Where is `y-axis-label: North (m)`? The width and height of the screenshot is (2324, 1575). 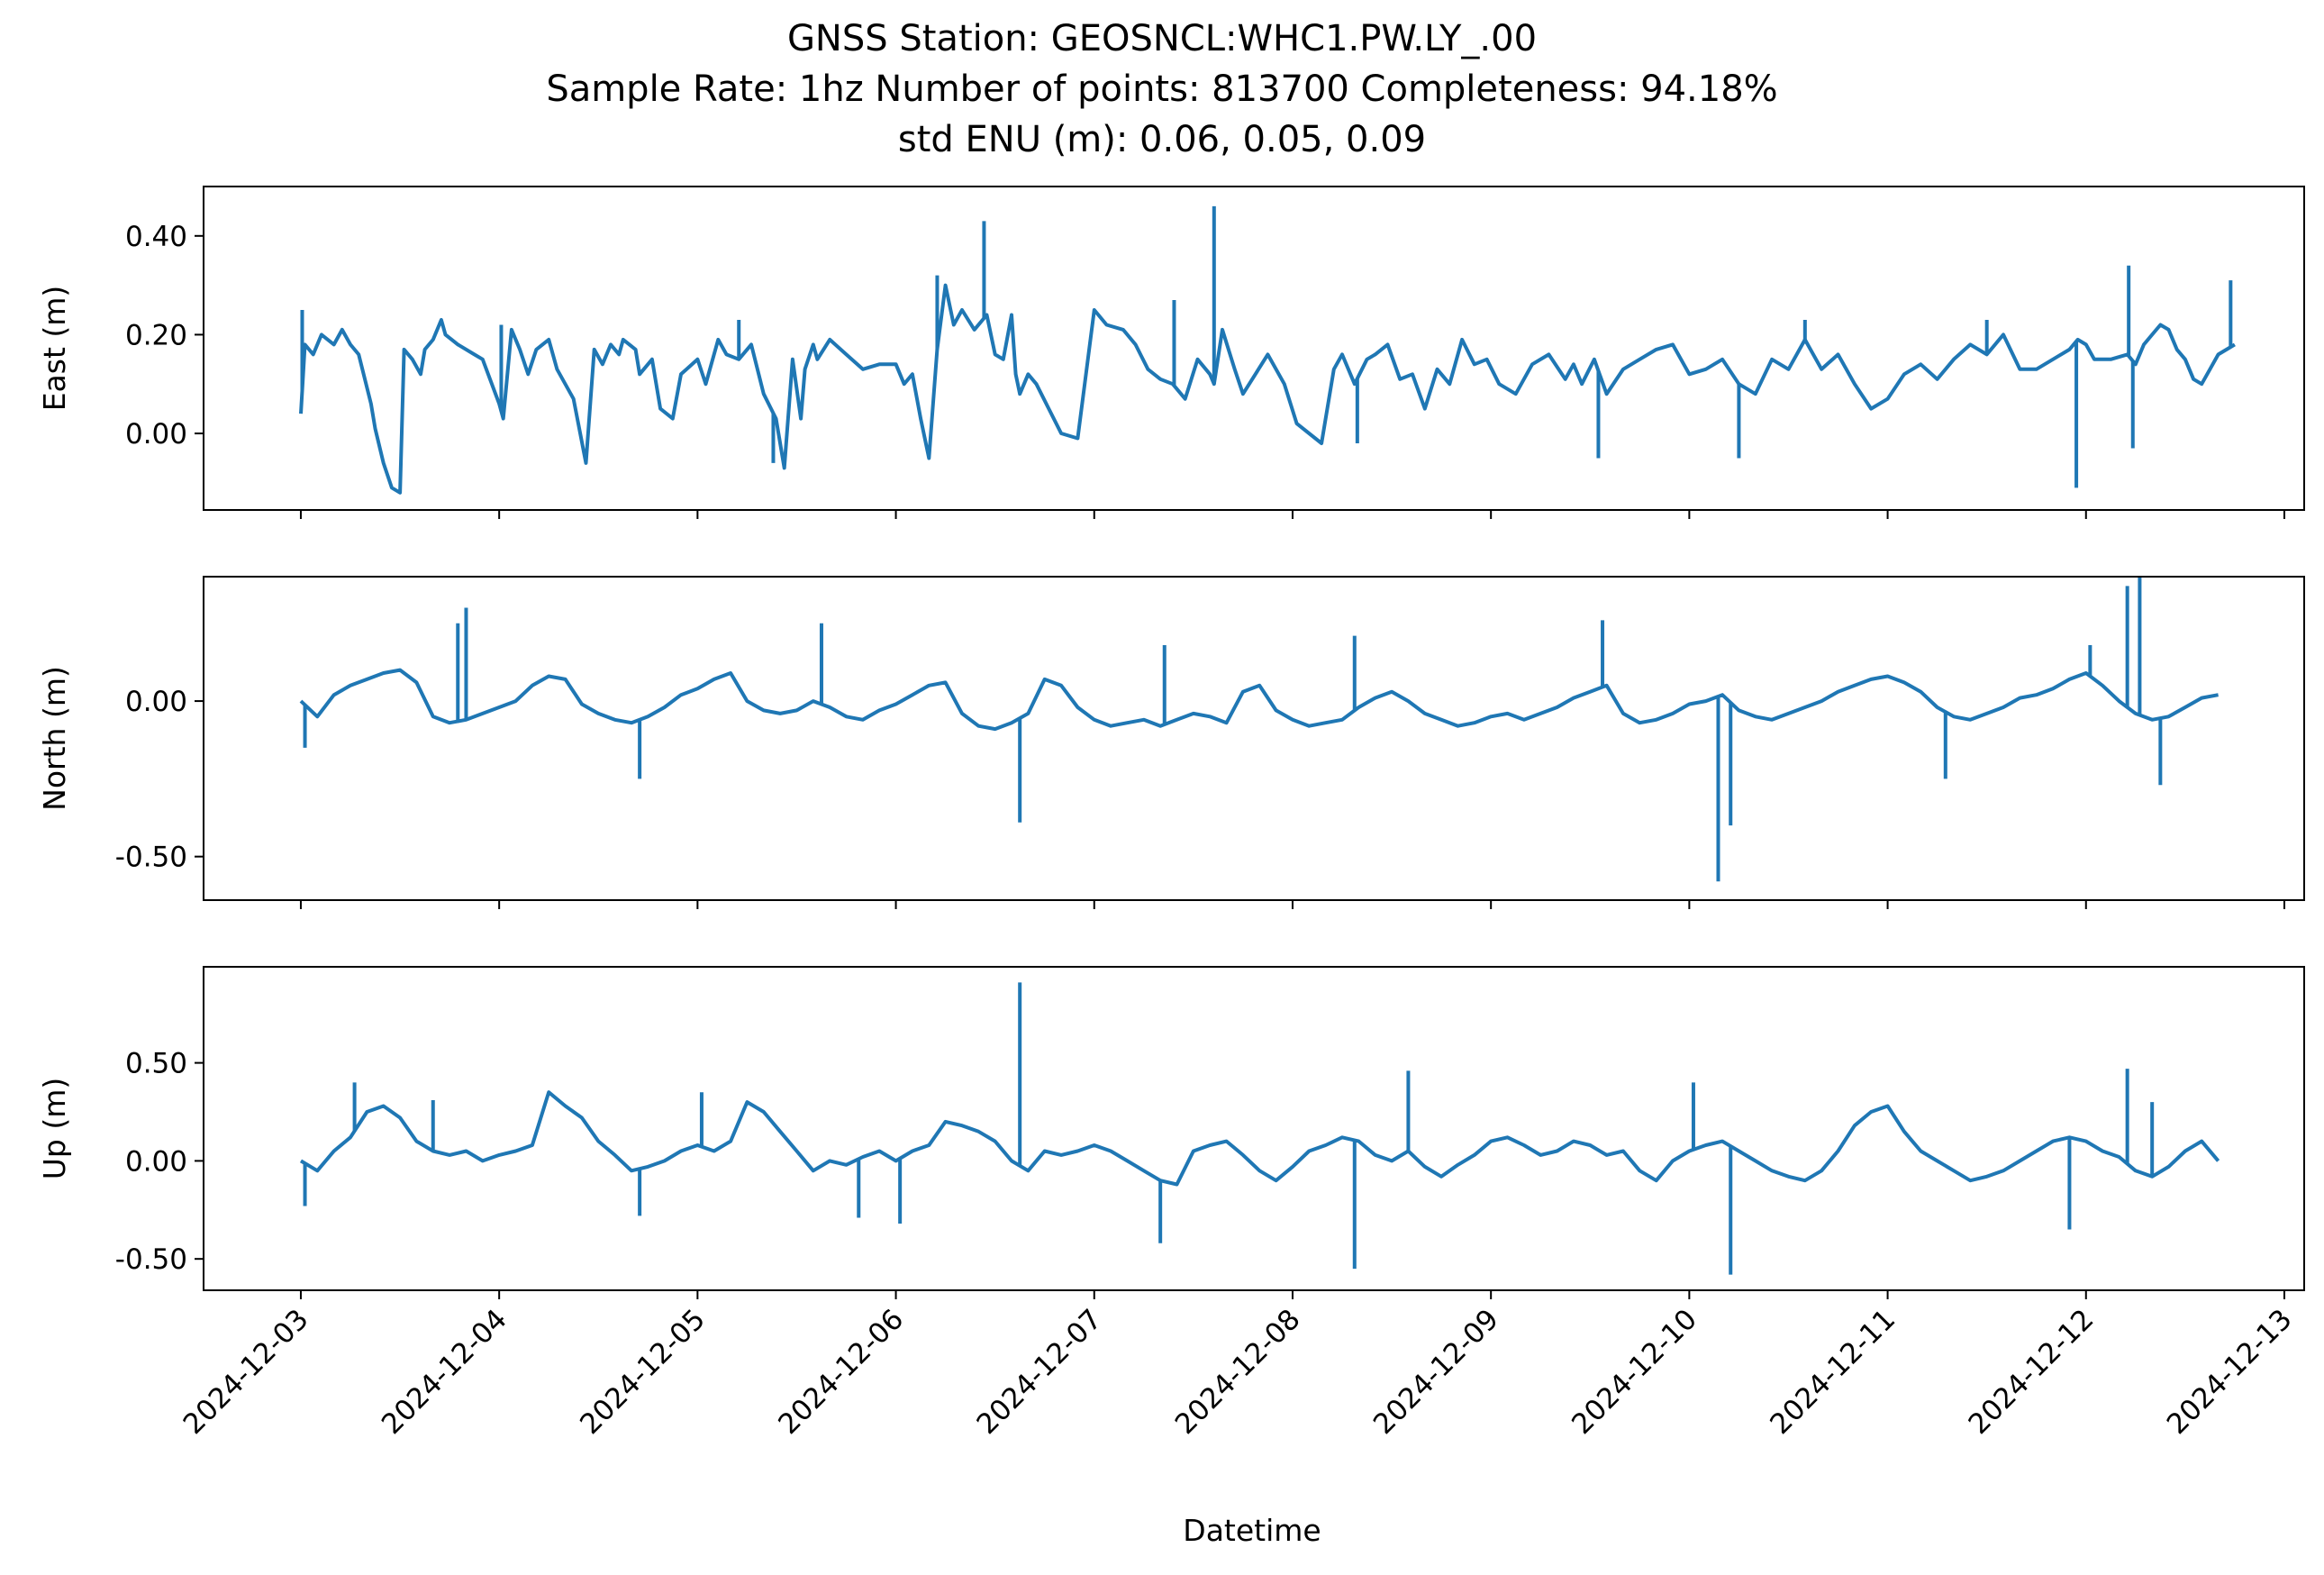
y-axis-label: North (m) is located at coordinates (55, 738).